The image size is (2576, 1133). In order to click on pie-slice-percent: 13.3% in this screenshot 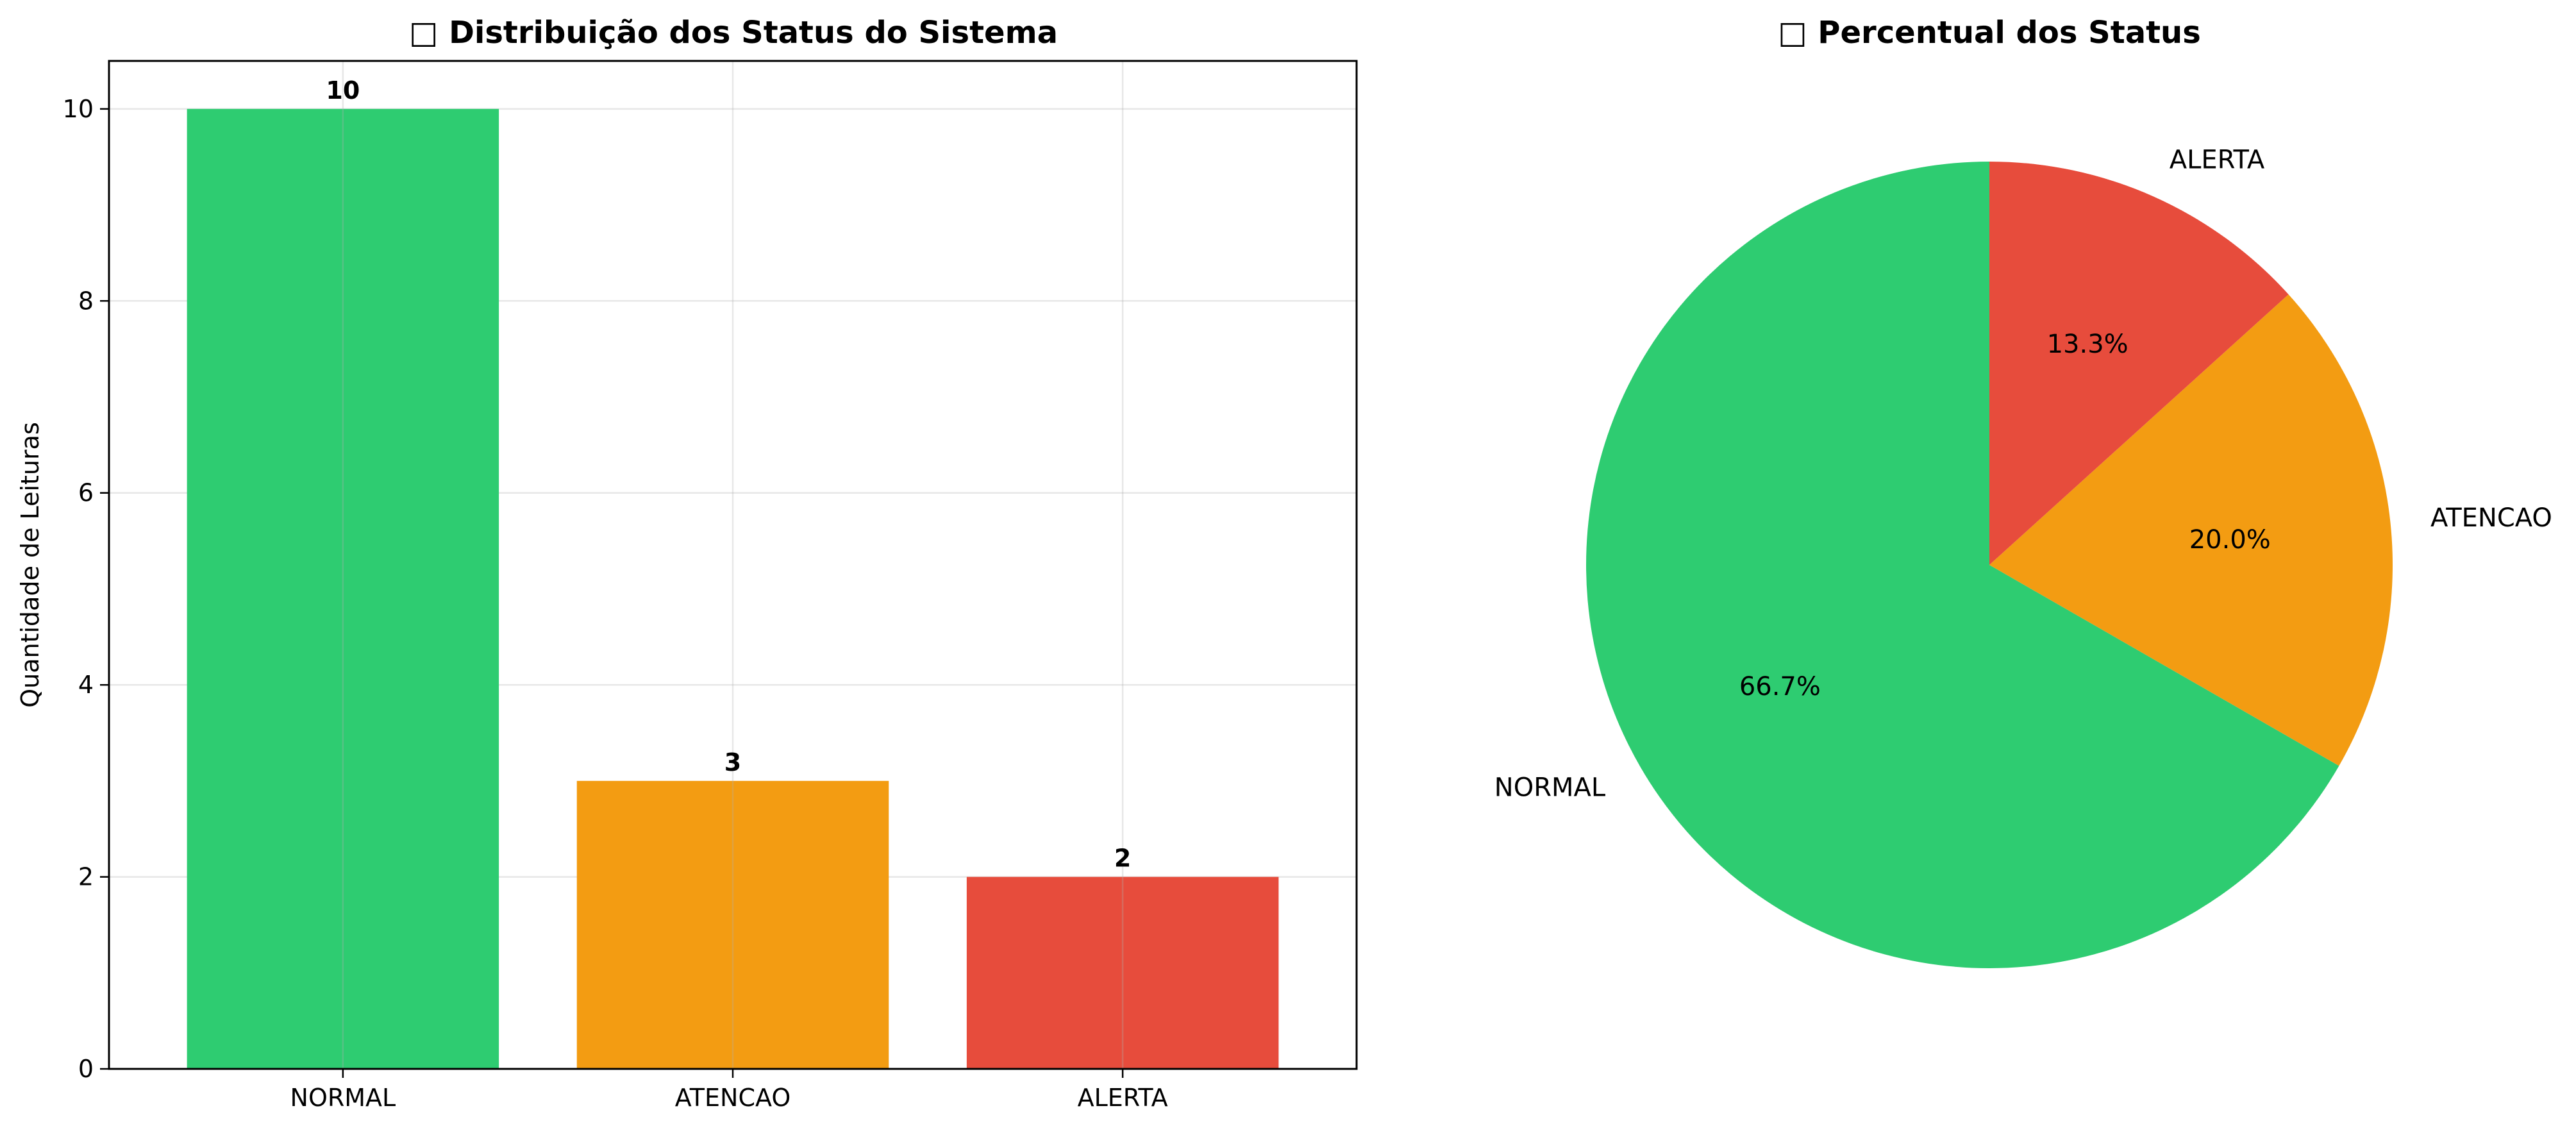, I will do `click(2088, 344)`.